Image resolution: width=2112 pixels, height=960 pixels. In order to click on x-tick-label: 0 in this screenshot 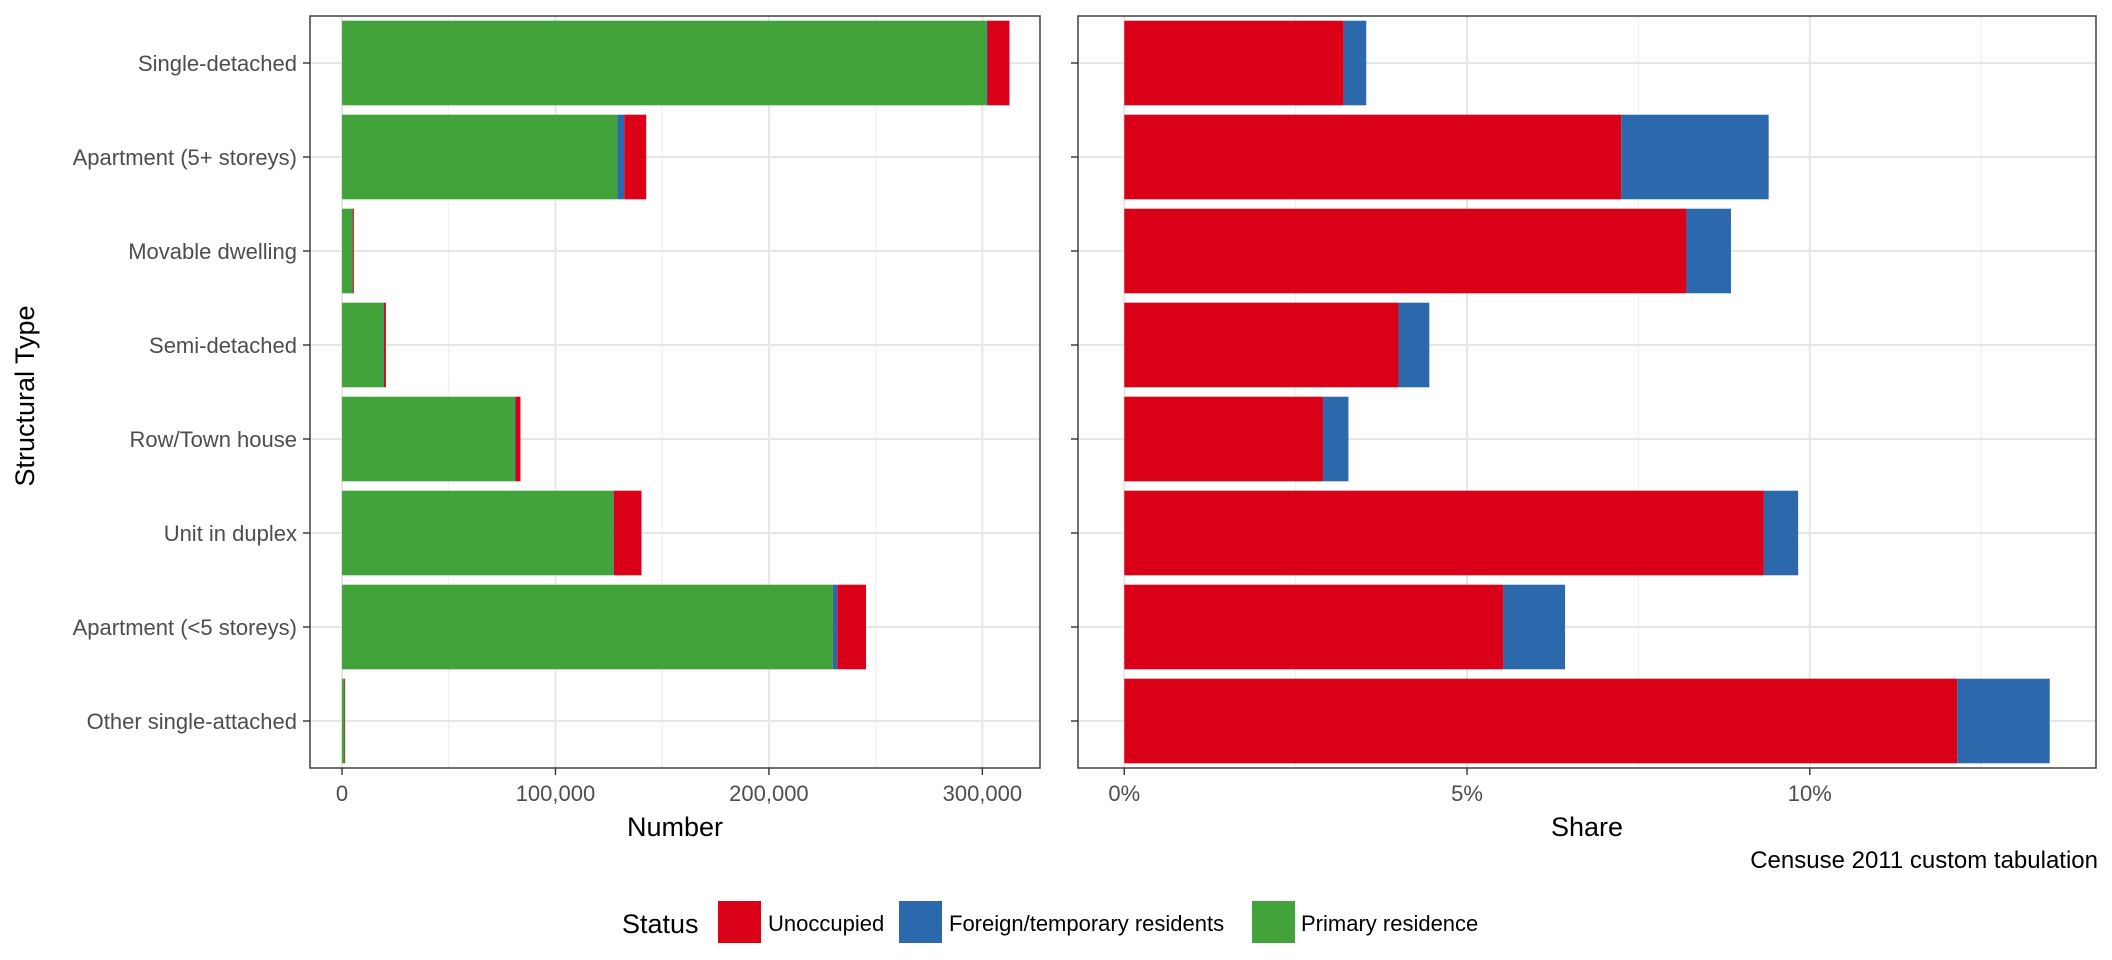, I will do `click(342, 793)`.